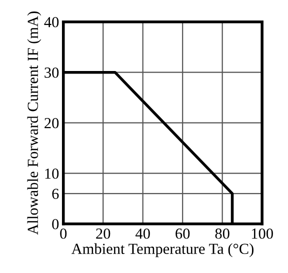 The width and height of the screenshot is (288, 273). What do you see at coordinates (51, 22) in the screenshot?
I see `y-tick-label: 40` at bounding box center [51, 22].